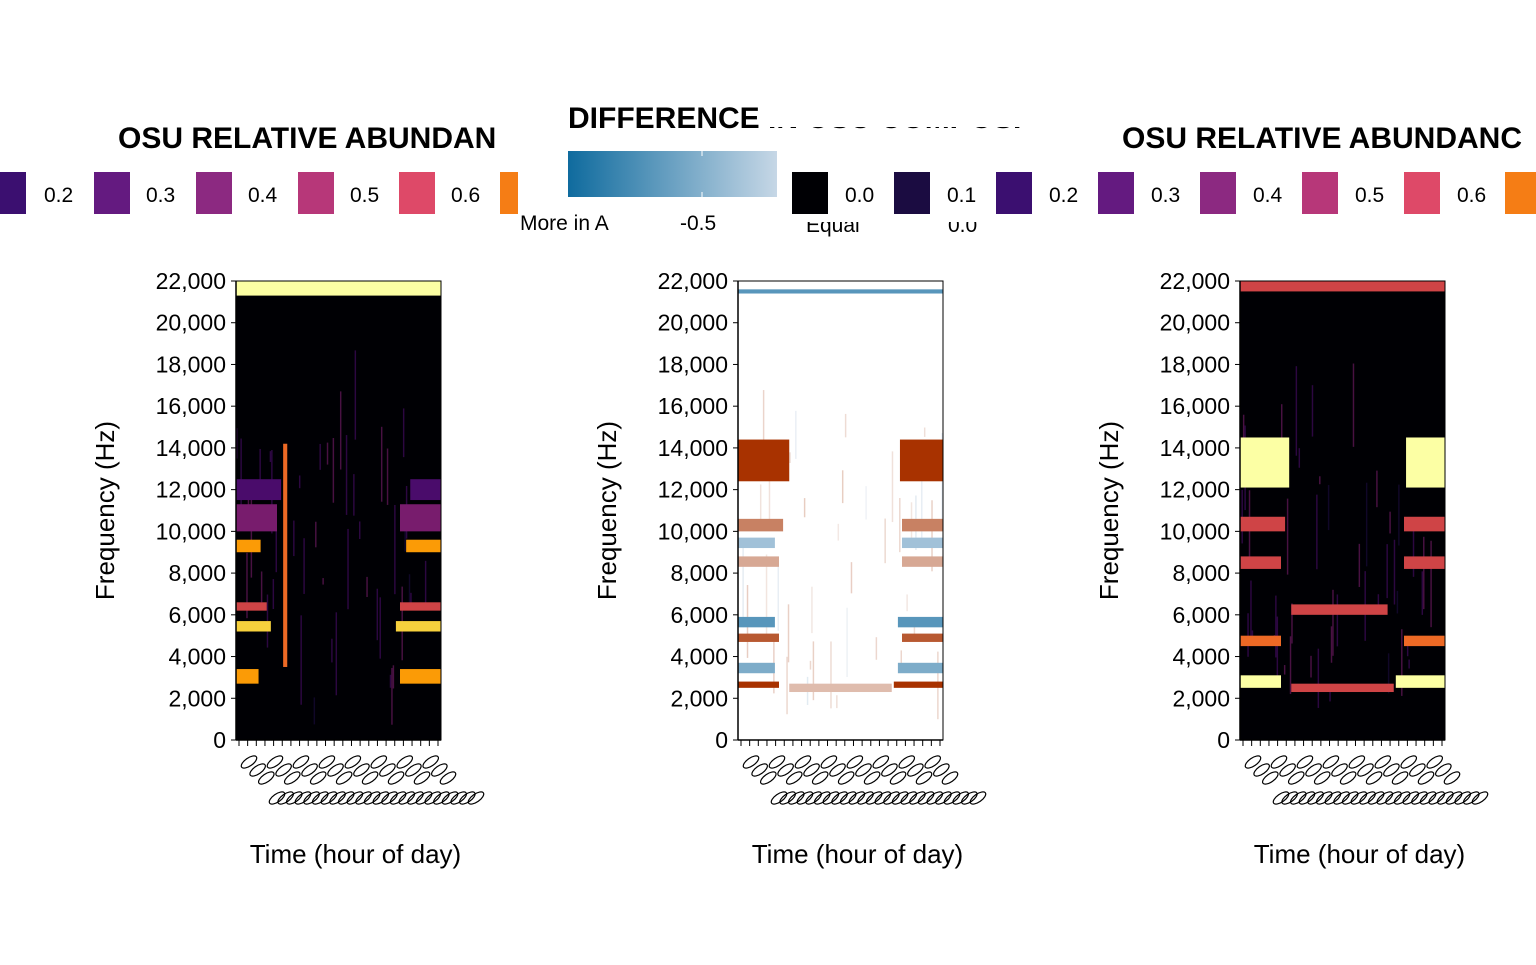 The height and width of the screenshot is (965, 1536). Describe the element at coordinates (698, 223) in the screenshot. I see `legend-label: -0.5` at that location.